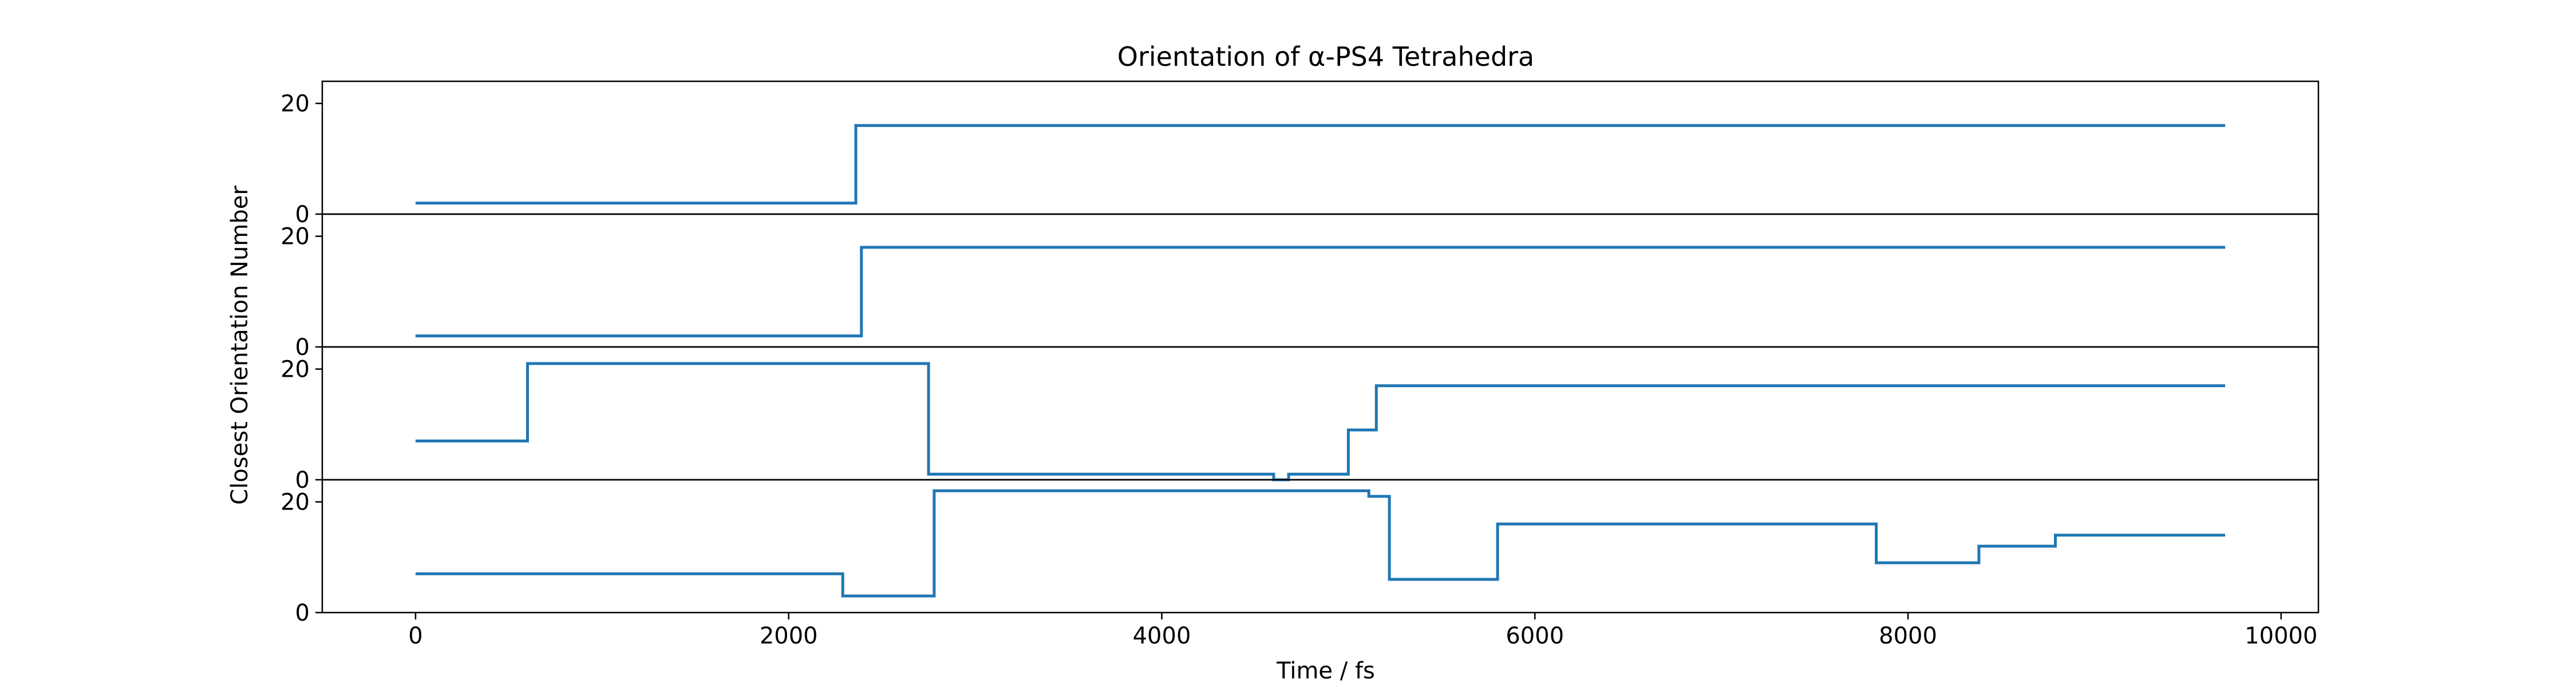  I want to click on x-axis: 0 2000 4000 6000 8000 10000, so click(1362, 631).